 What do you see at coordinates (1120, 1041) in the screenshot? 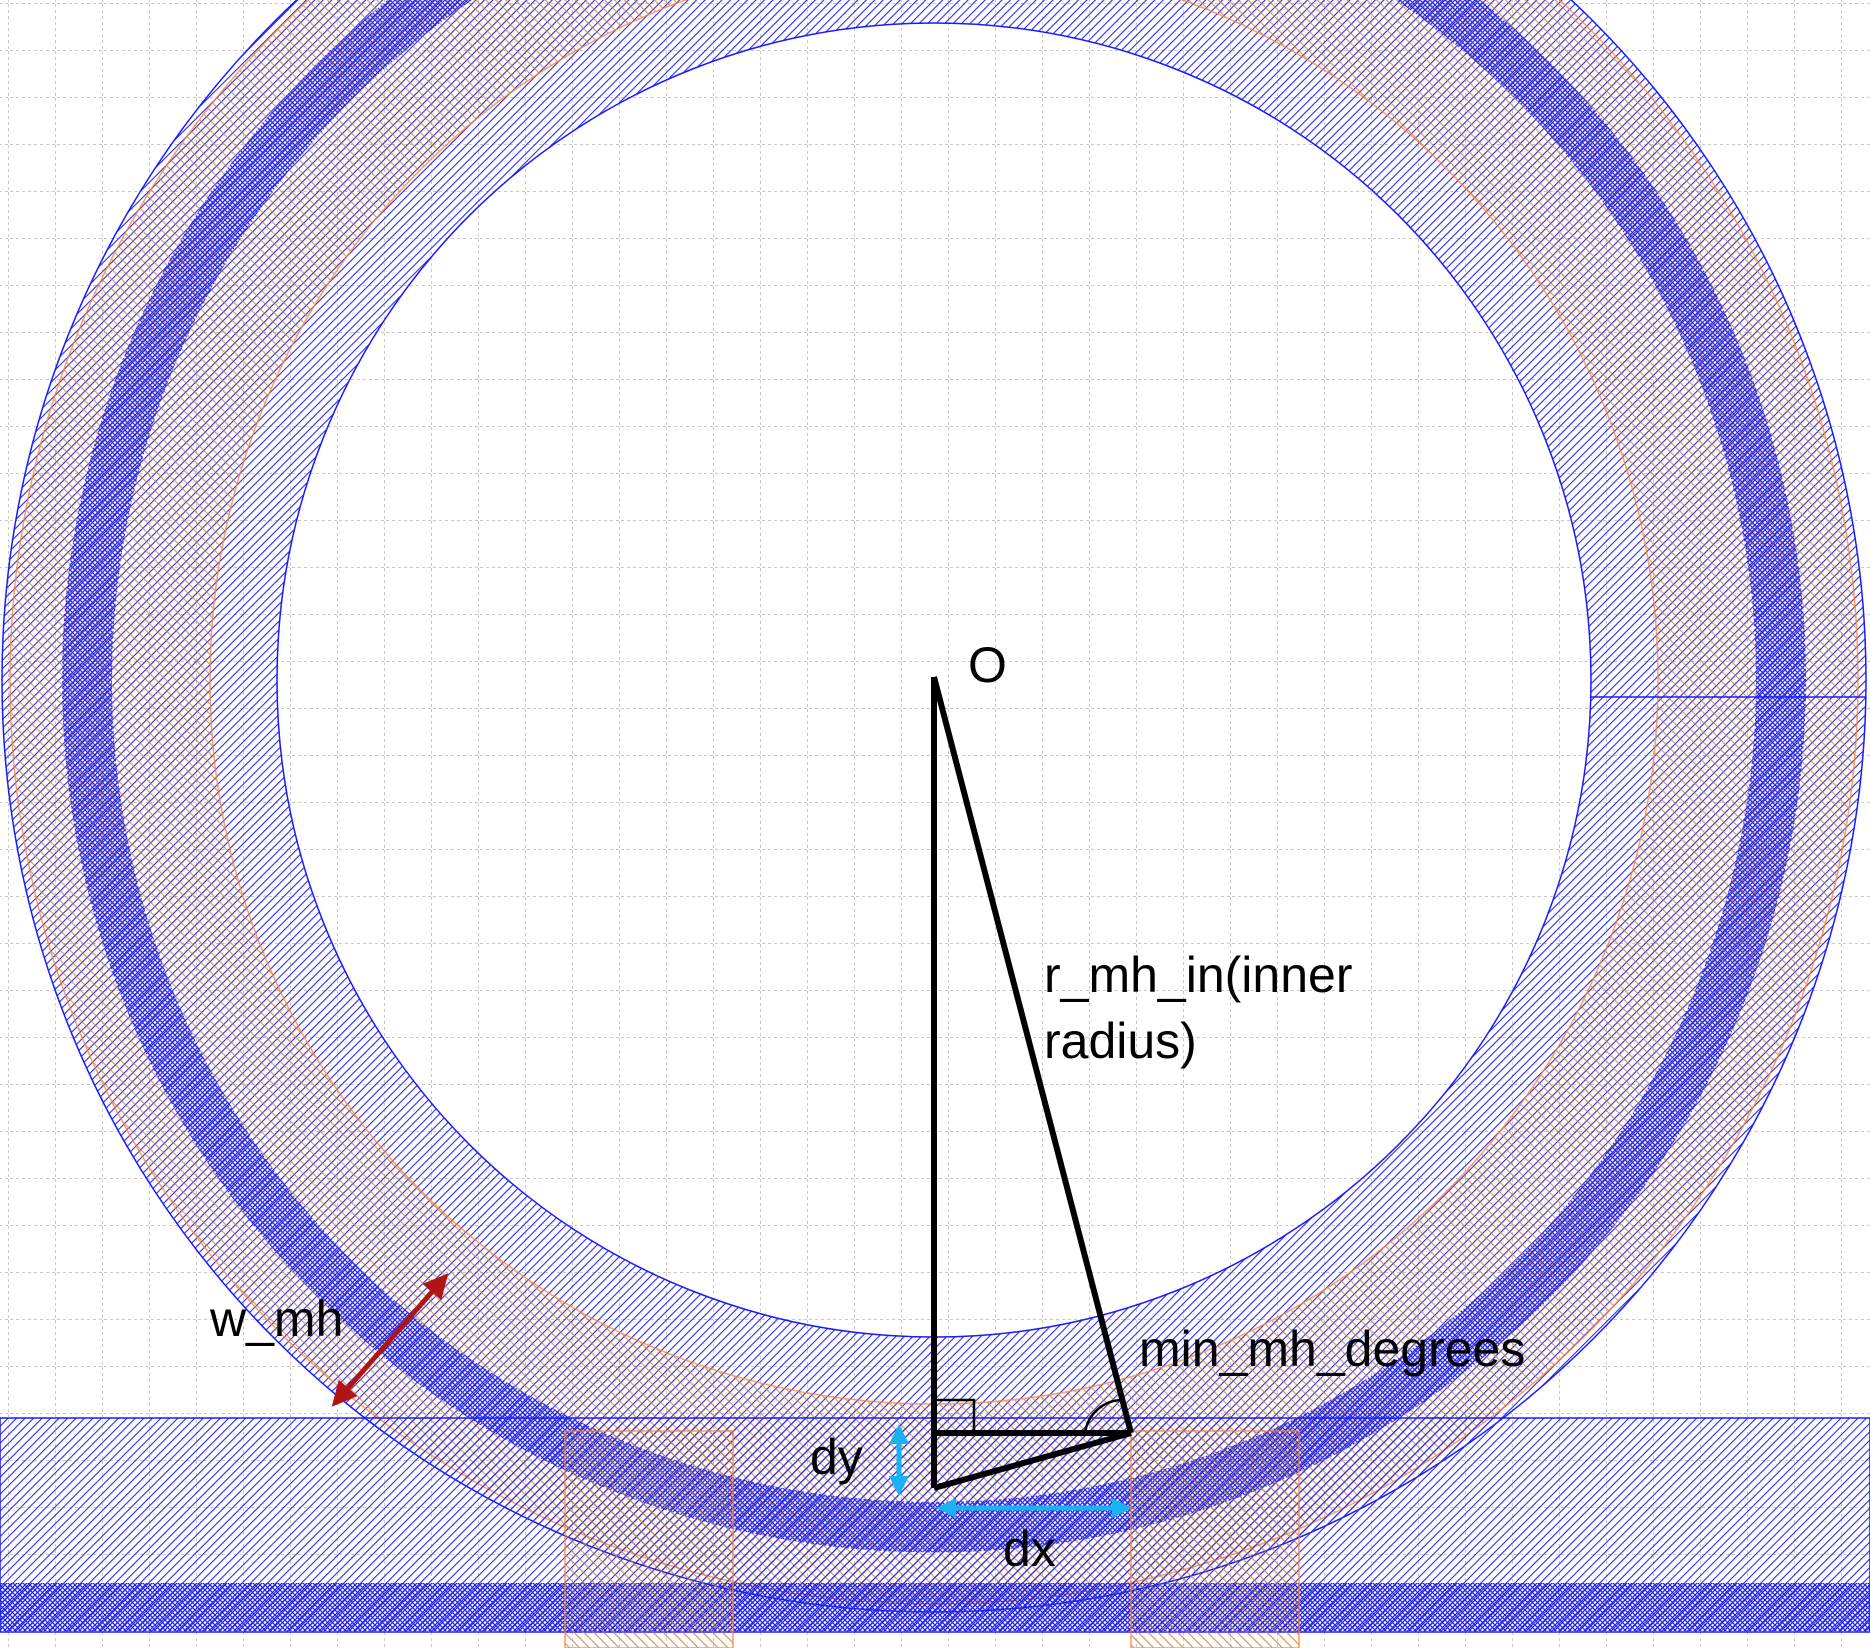
I see `radius-label-line2: radius)` at bounding box center [1120, 1041].